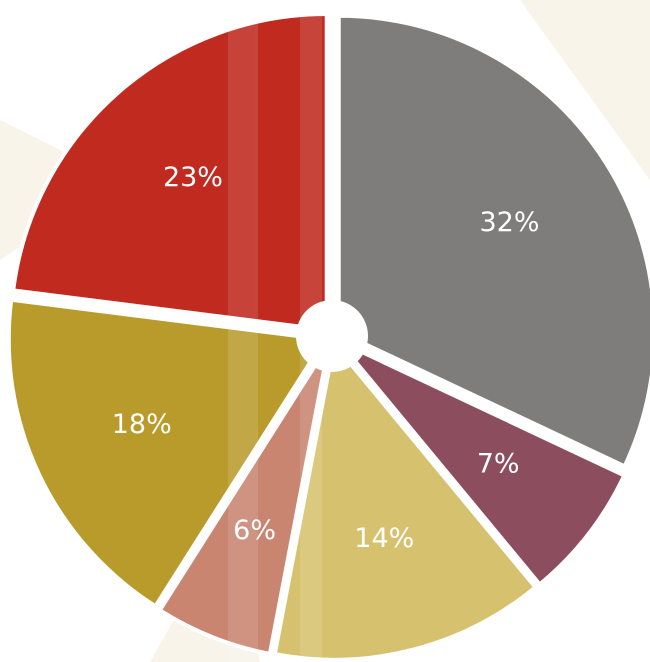  Describe the element at coordinates (498, 463) in the screenshot. I see `value-label: 7%` at that location.